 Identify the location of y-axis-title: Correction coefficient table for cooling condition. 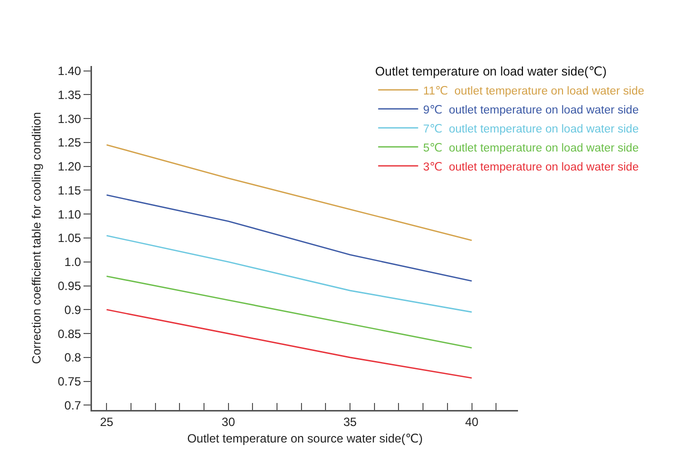
(36, 238).